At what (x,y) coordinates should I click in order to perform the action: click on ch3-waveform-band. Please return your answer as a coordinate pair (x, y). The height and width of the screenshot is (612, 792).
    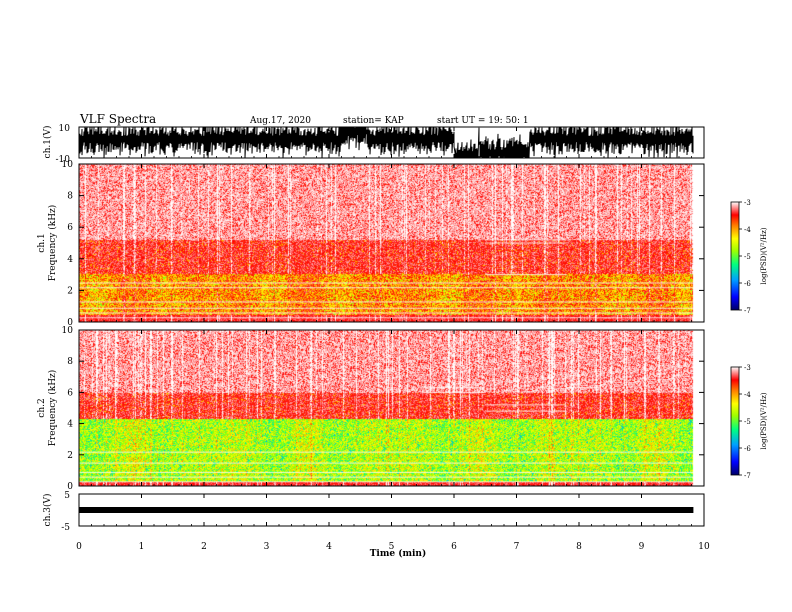
    Looking at the image, I should click on (386, 510).